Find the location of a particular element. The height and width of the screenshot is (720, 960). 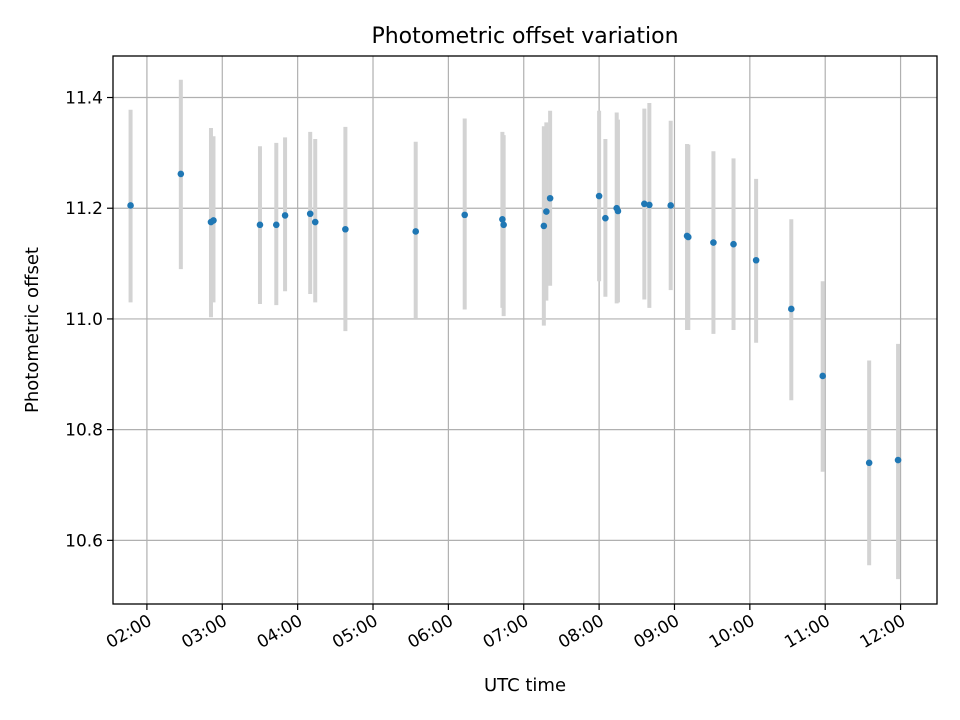

y-tick-label: 11.0 is located at coordinates (84, 320).